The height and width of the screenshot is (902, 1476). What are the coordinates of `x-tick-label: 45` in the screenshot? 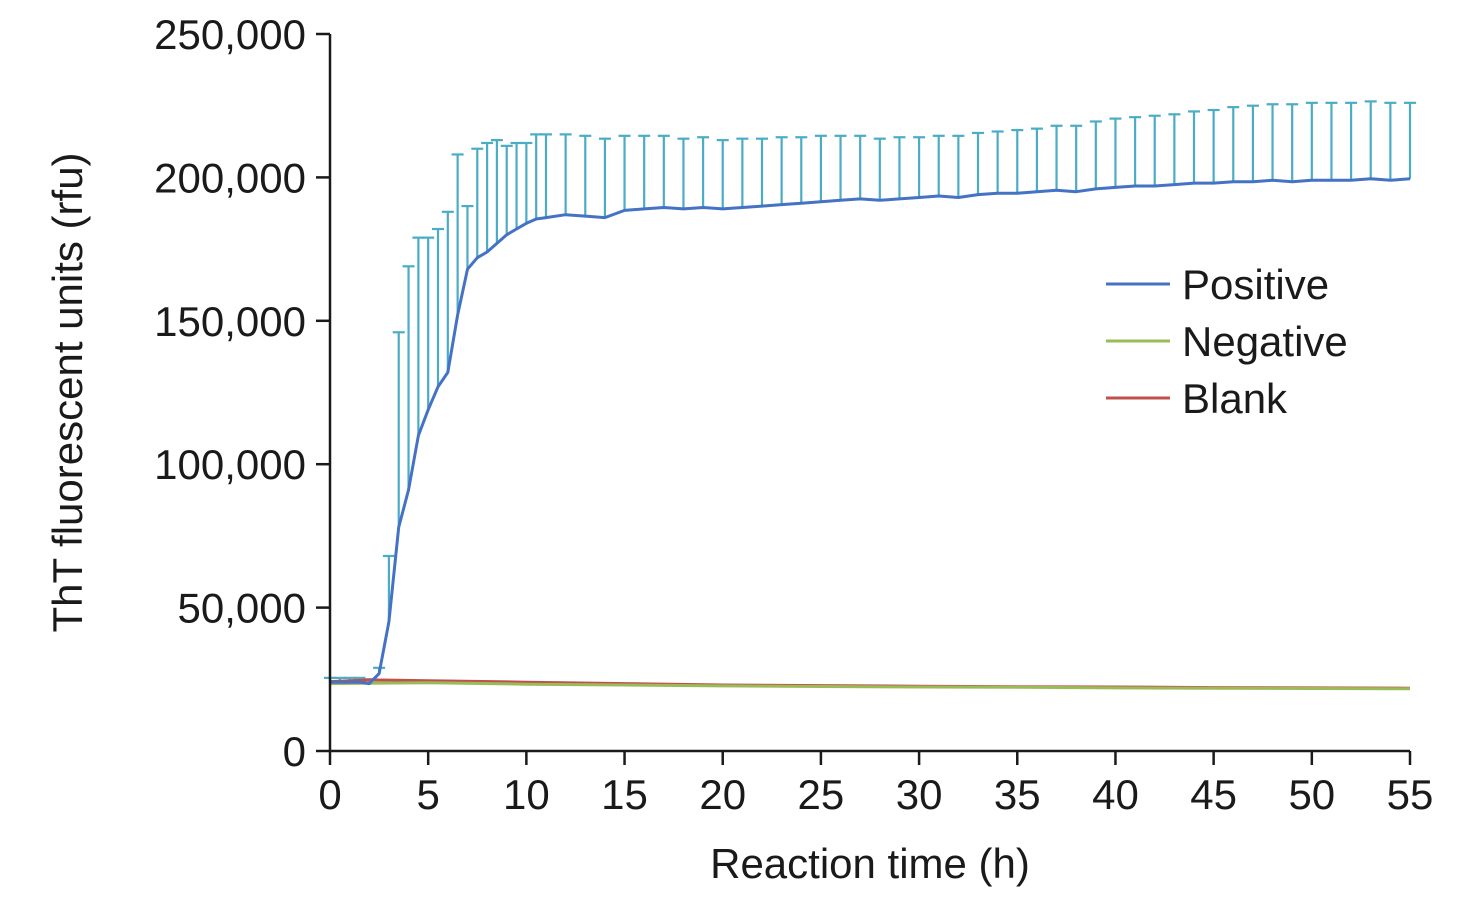 It's located at (1213, 794).